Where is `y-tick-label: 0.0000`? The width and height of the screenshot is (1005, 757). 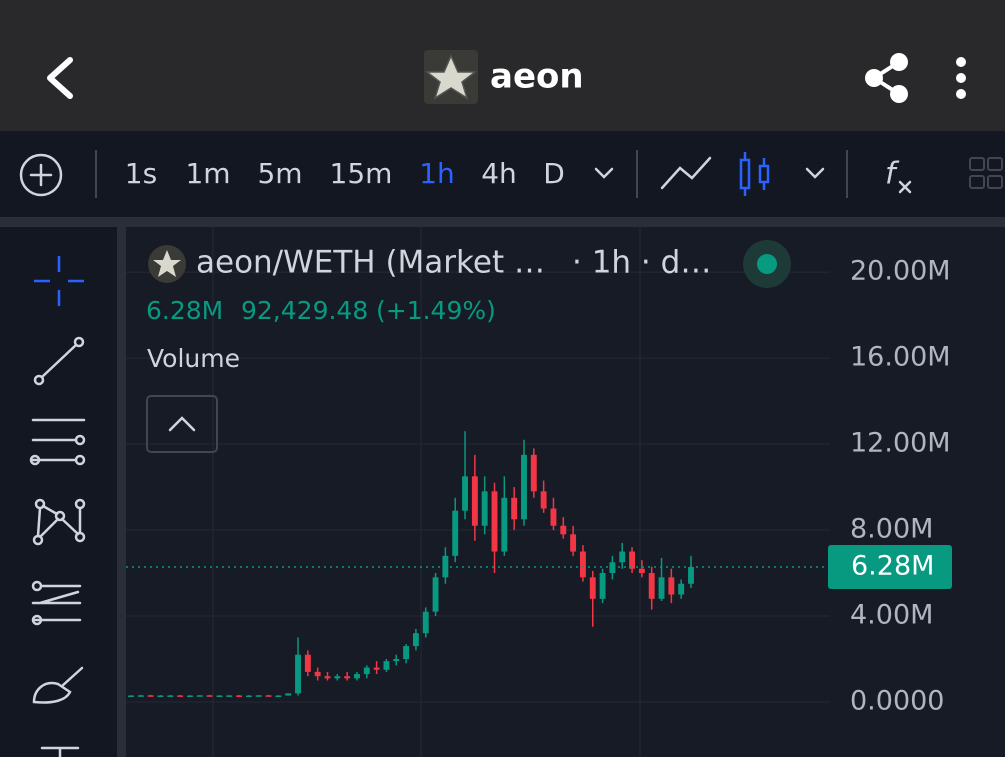 y-tick-label: 0.0000 is located at coordinates (897, 700).